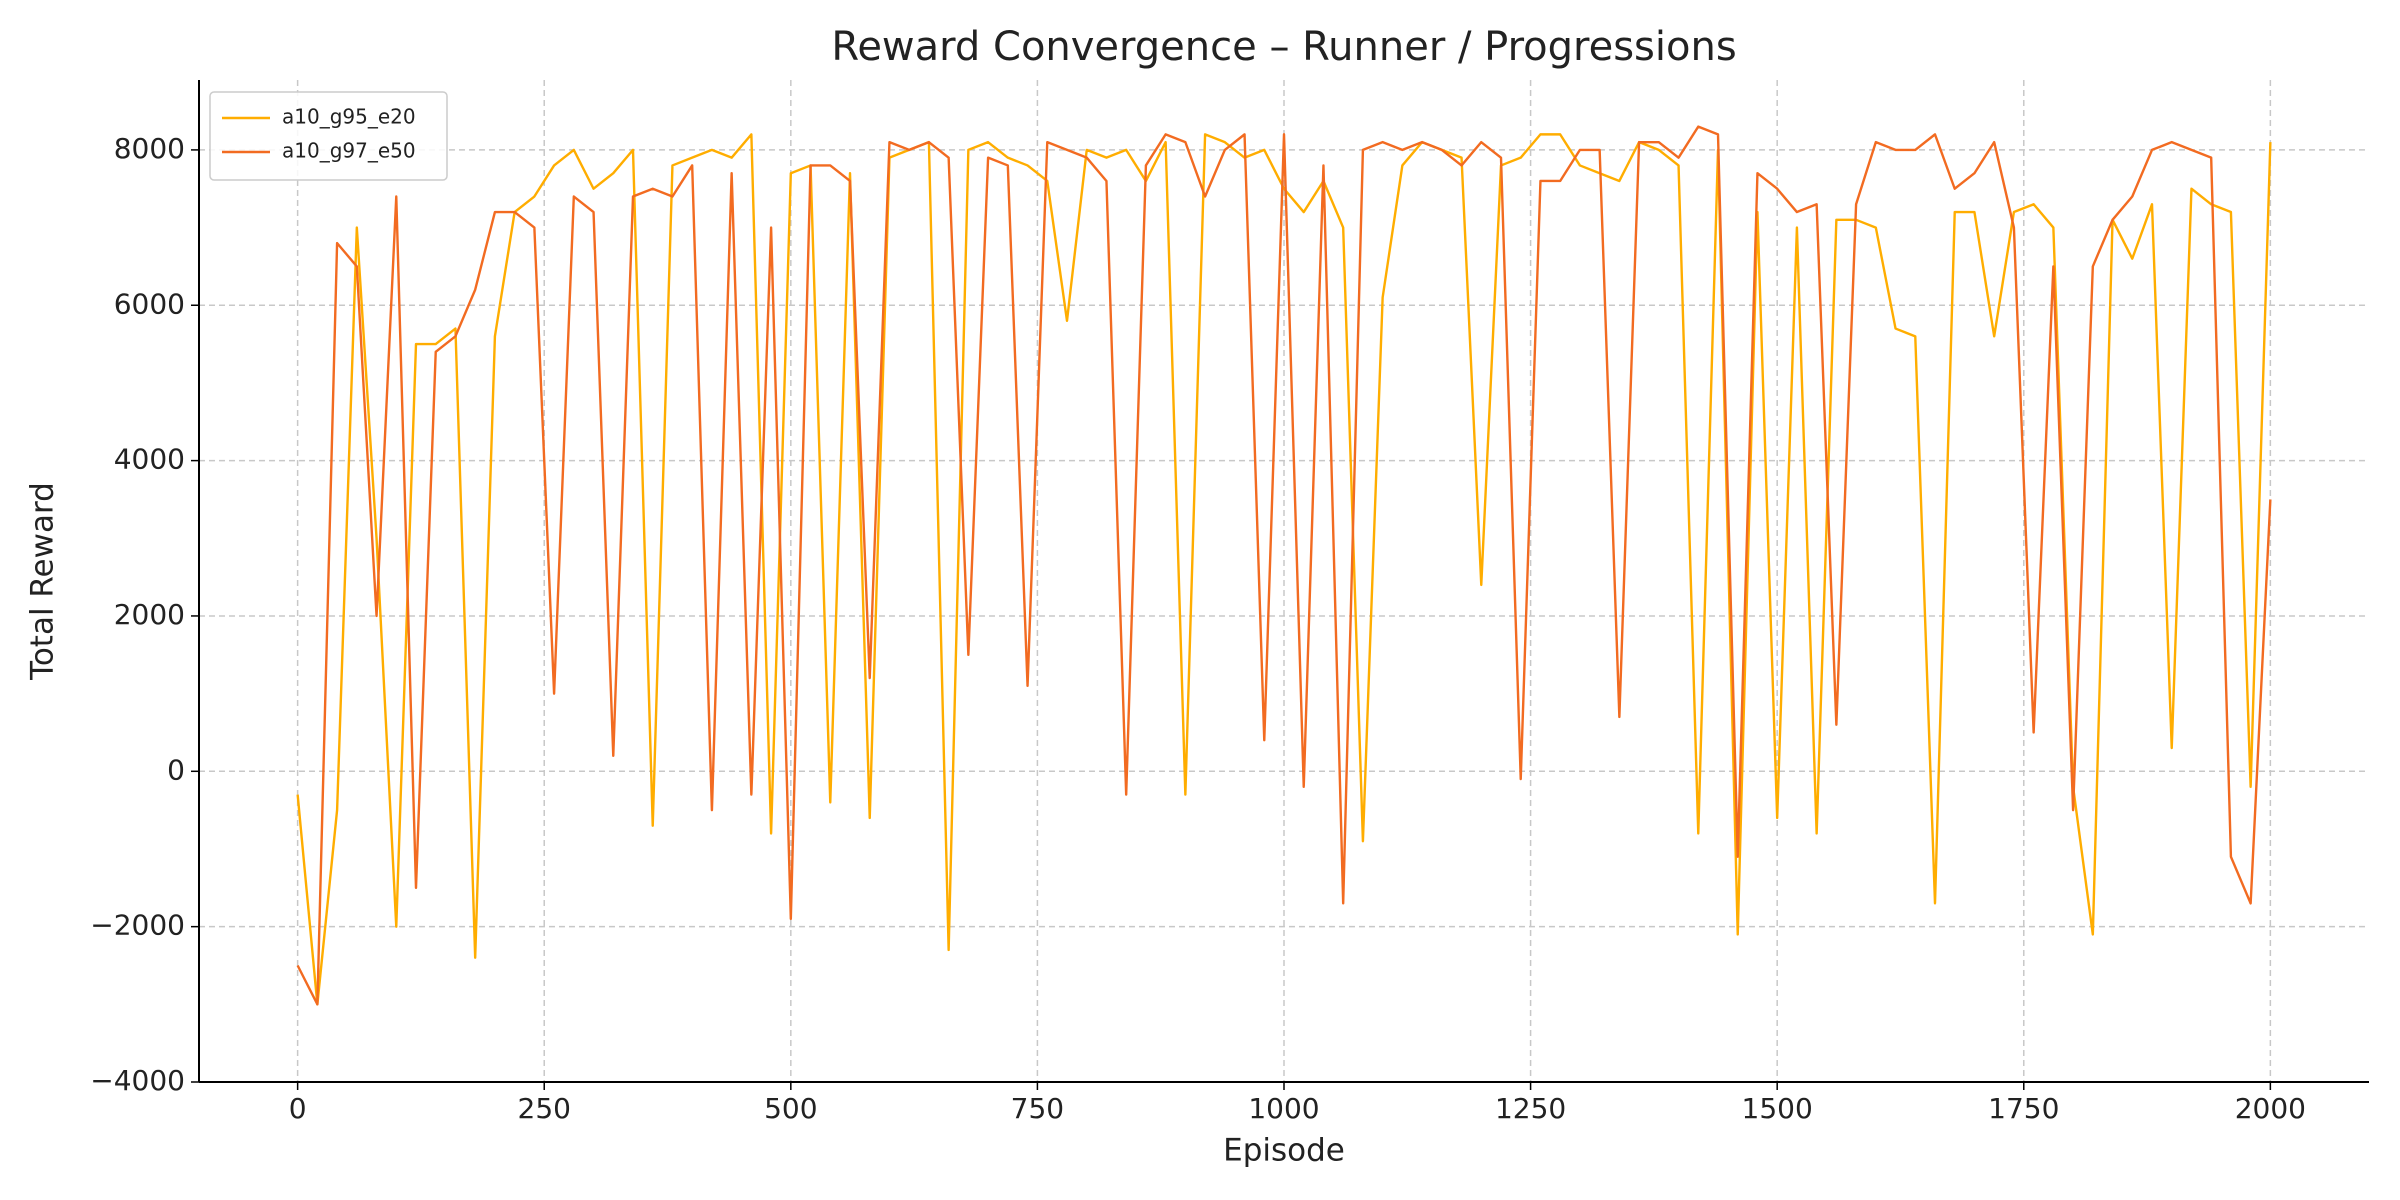  Describe the element at coordinates (1530, 1108) in the screenshot. I see `x-tick-label: 1250` at that location.